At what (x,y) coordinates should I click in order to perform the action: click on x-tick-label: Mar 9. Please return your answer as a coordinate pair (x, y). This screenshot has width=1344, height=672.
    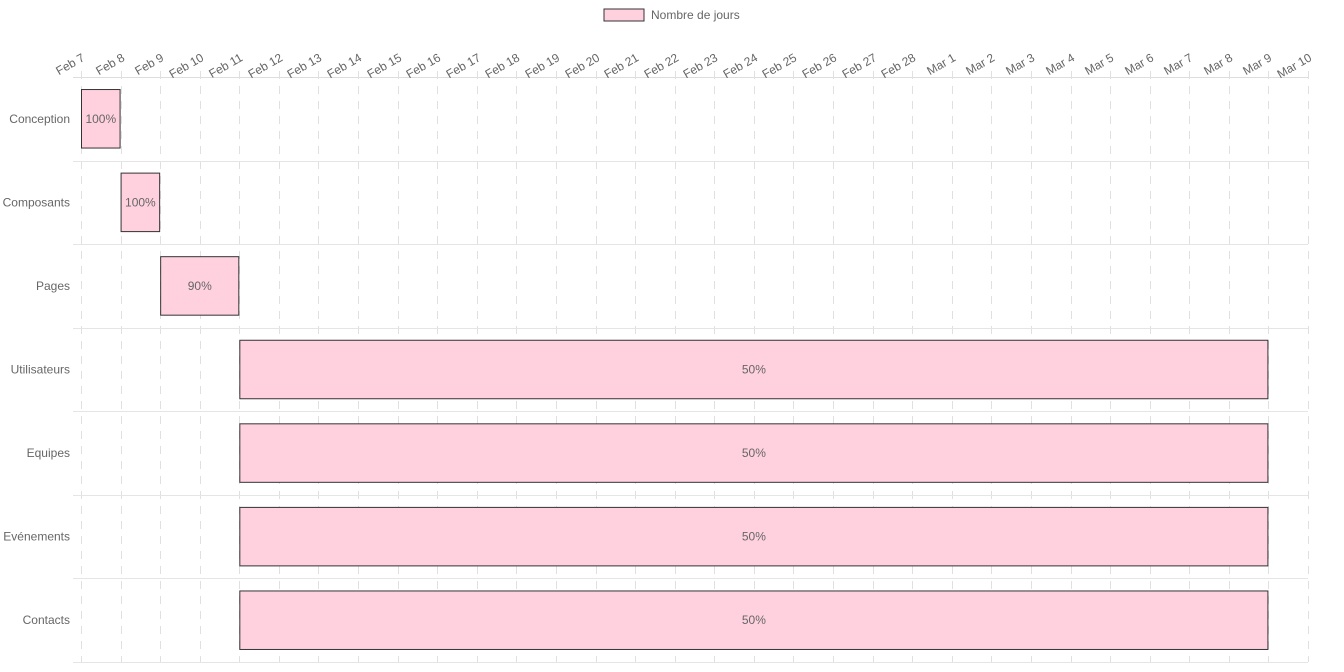
    Looking at the image, I should click on (1257, 64).